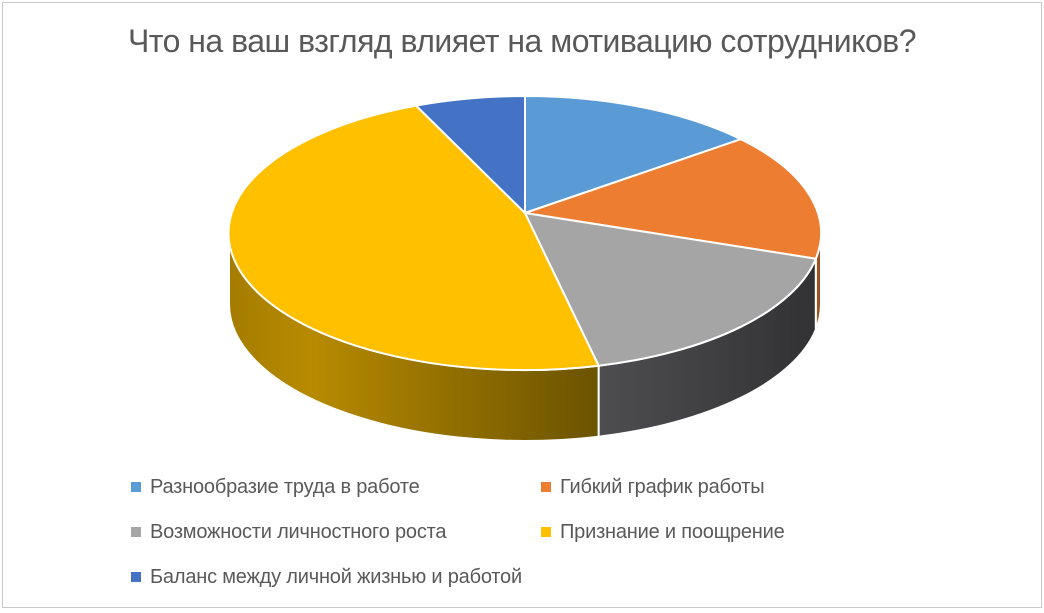 The height and width of the screenshot is (613, 1044). I want to click on legend-item: Признание и поощрение, so click(663, 532).